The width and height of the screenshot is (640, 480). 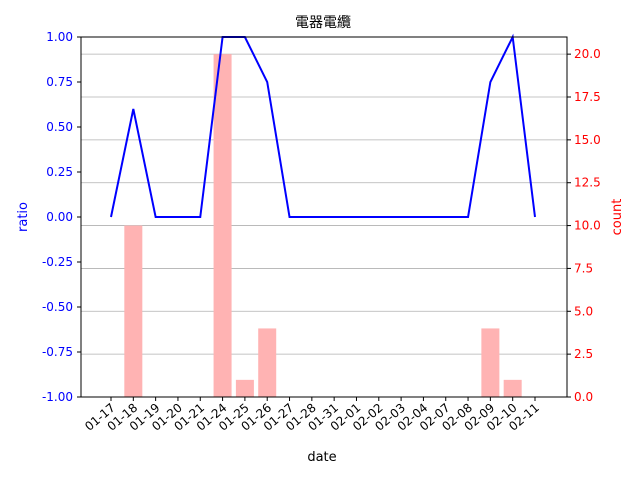 I want to click on right-tick-label: 17.5, so click(x=587, y=97).